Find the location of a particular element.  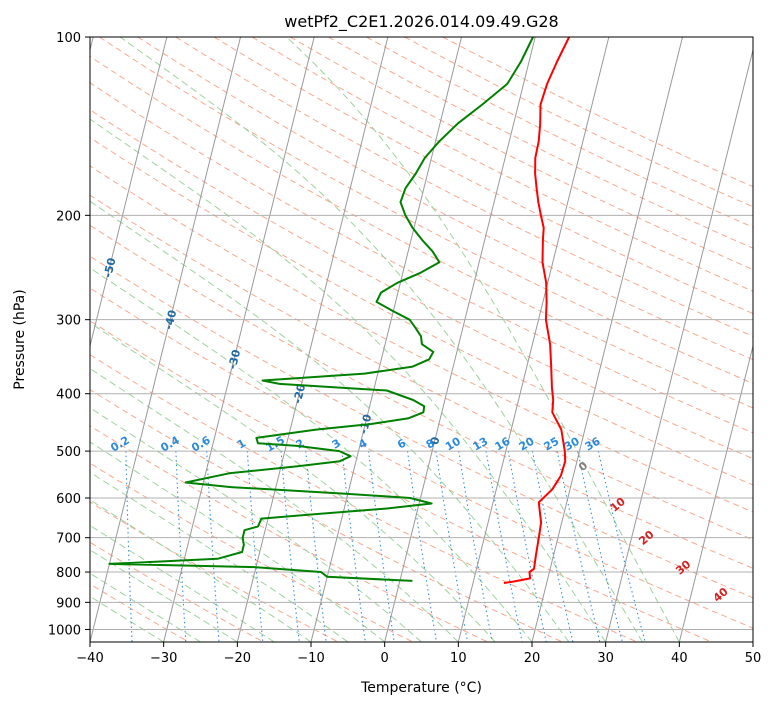

temperature-profile-line is located at coordinates (536, 310).